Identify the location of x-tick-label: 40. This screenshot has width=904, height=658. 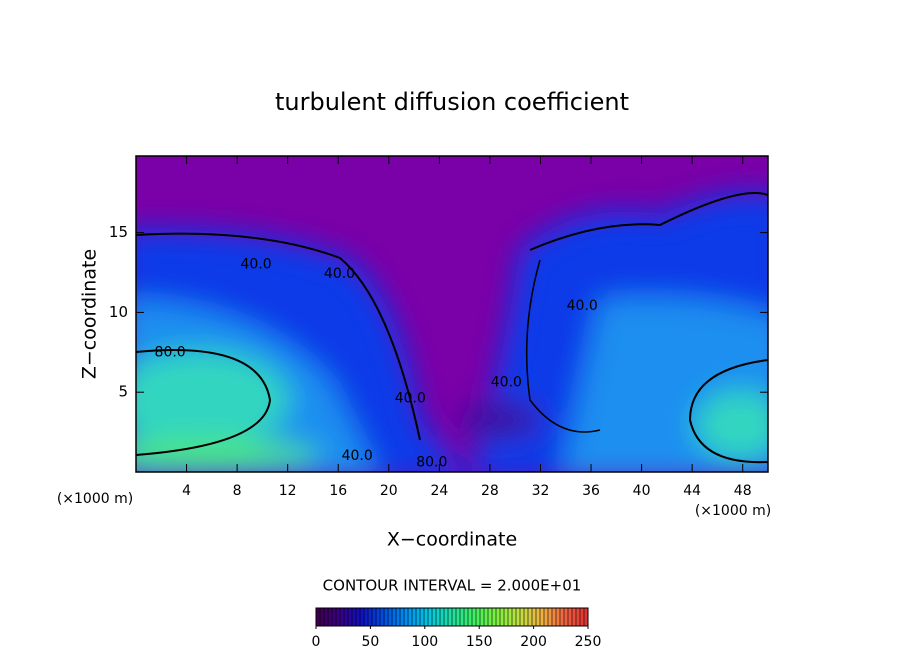
(642, 491).